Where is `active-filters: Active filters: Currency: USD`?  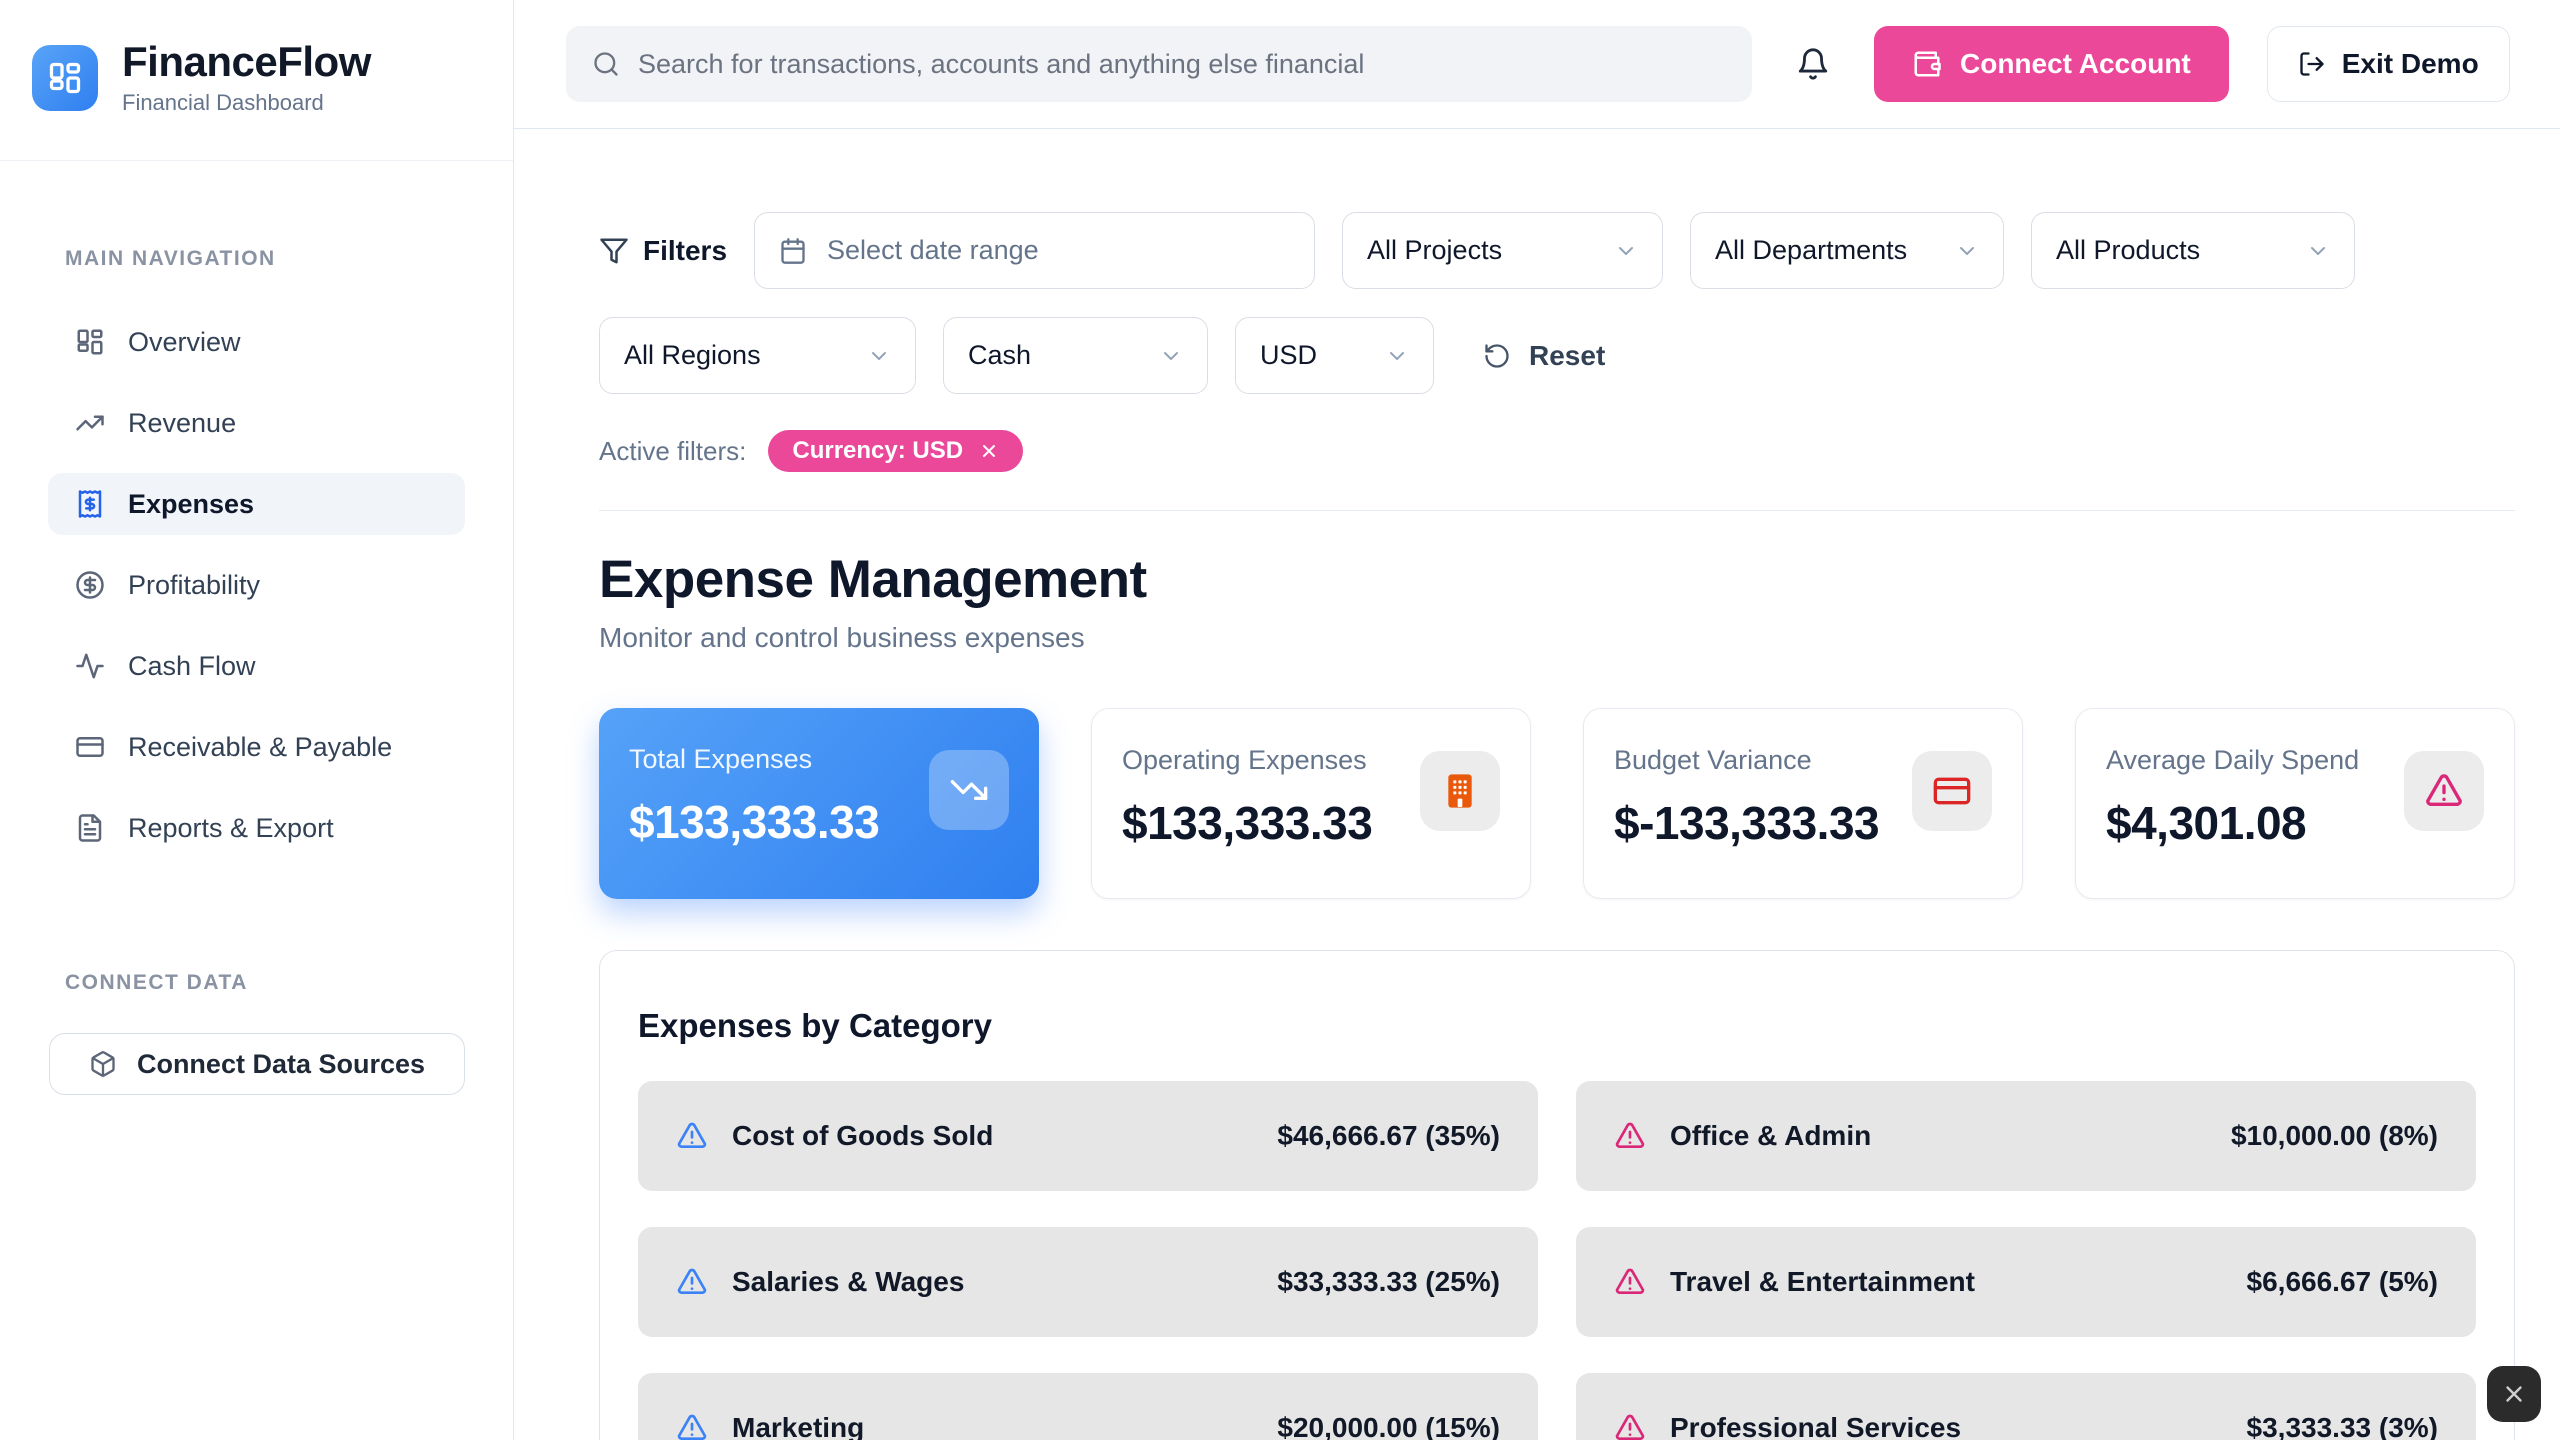
active-filters: Active filters: Currency: USD is located at coordinates (1557, 451).